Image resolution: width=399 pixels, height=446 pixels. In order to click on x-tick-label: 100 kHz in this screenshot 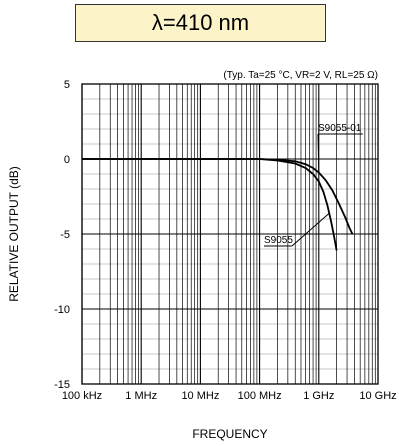, I will do `click(82, 396)`.